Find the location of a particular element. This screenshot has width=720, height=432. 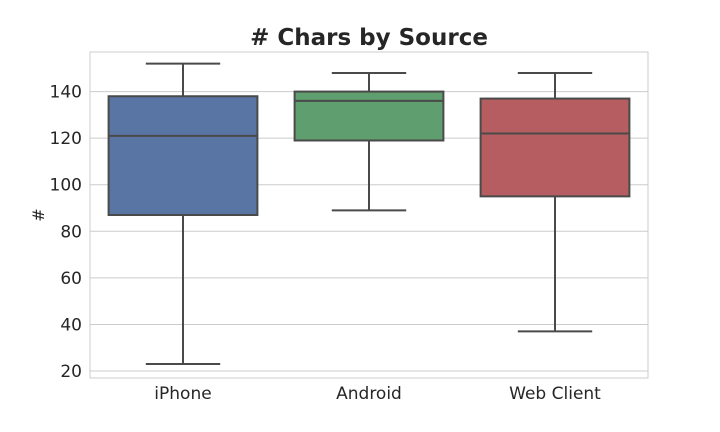

y-tick-label: 40 is located at coordinates (71, 325).